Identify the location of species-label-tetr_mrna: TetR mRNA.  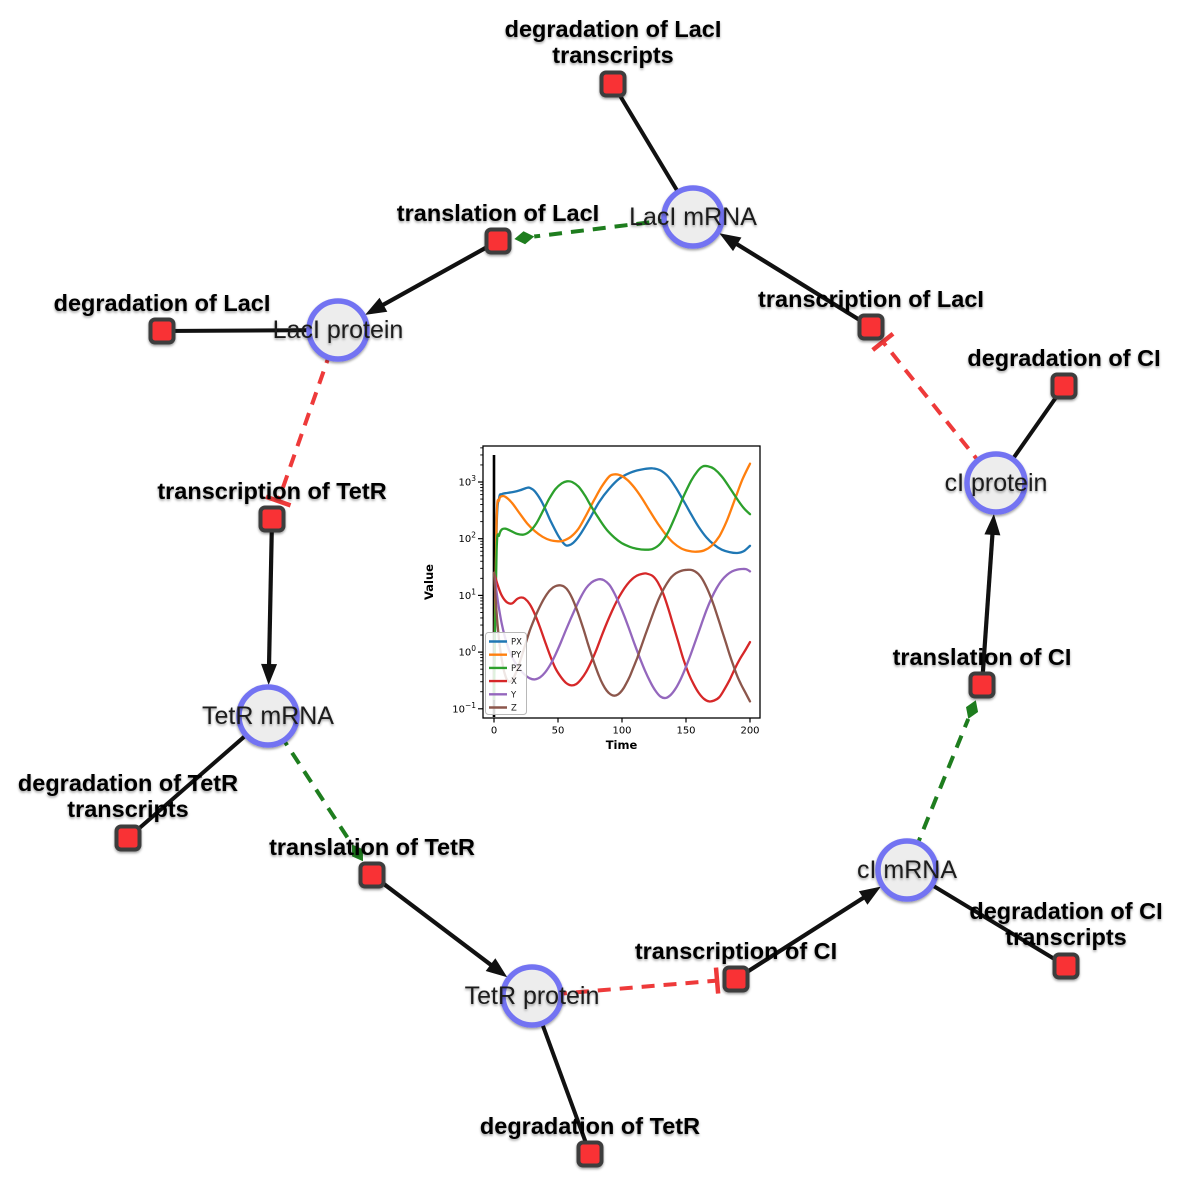
(268, 716).